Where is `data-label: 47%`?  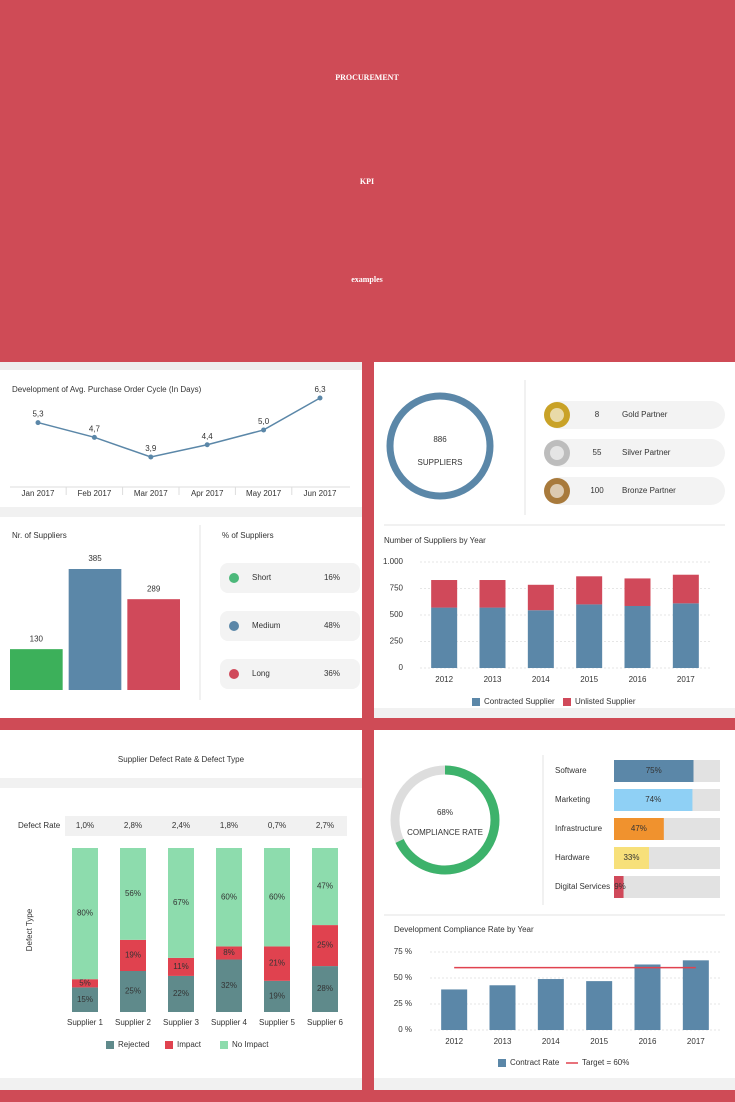 data-label: 47% is located at coordinates (325, 886).